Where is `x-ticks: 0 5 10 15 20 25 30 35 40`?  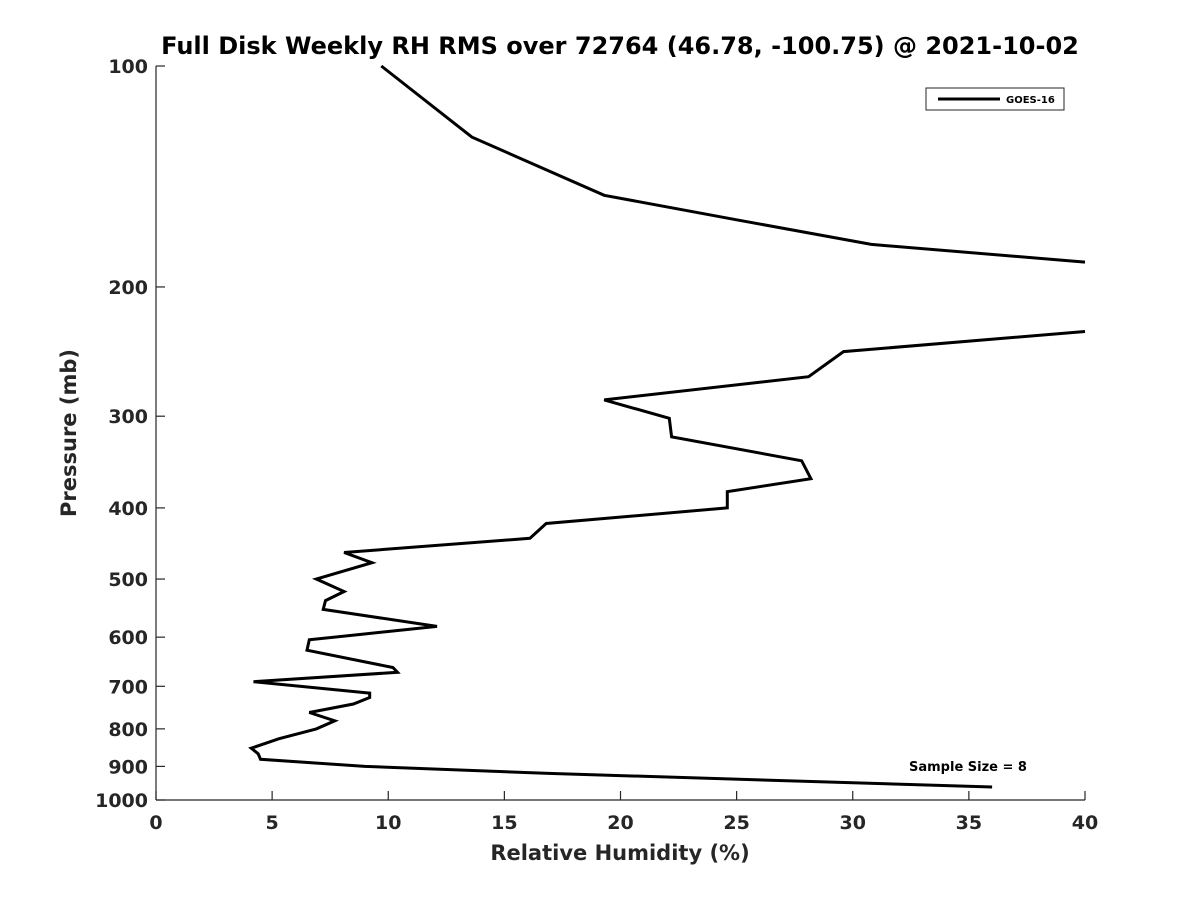
x-ticks: 0 5 10 15 20 25 30 35 40 is located at coordinates (623, 812).